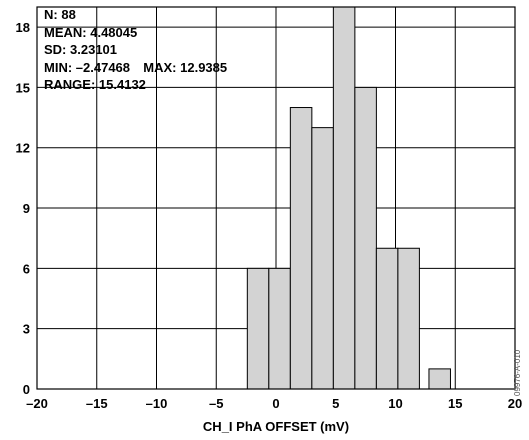 This screenshot has width=529, height=440. I want to click on x-tick-label: –10, so click(157, 403).